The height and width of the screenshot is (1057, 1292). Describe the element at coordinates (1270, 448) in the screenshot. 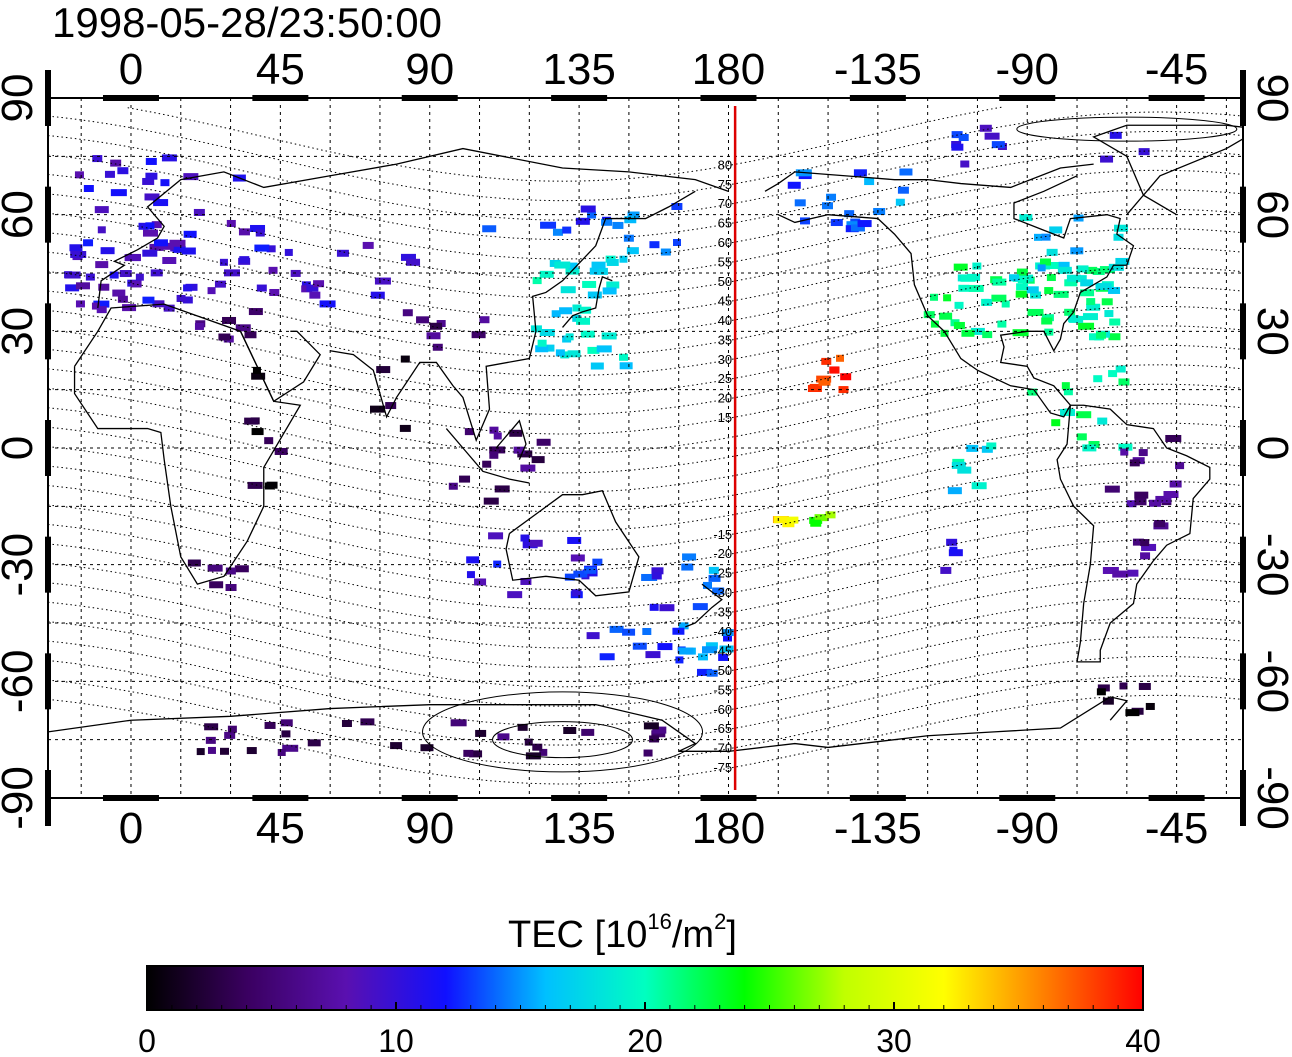

I see `lat-tick-label-right: 0` at that location.